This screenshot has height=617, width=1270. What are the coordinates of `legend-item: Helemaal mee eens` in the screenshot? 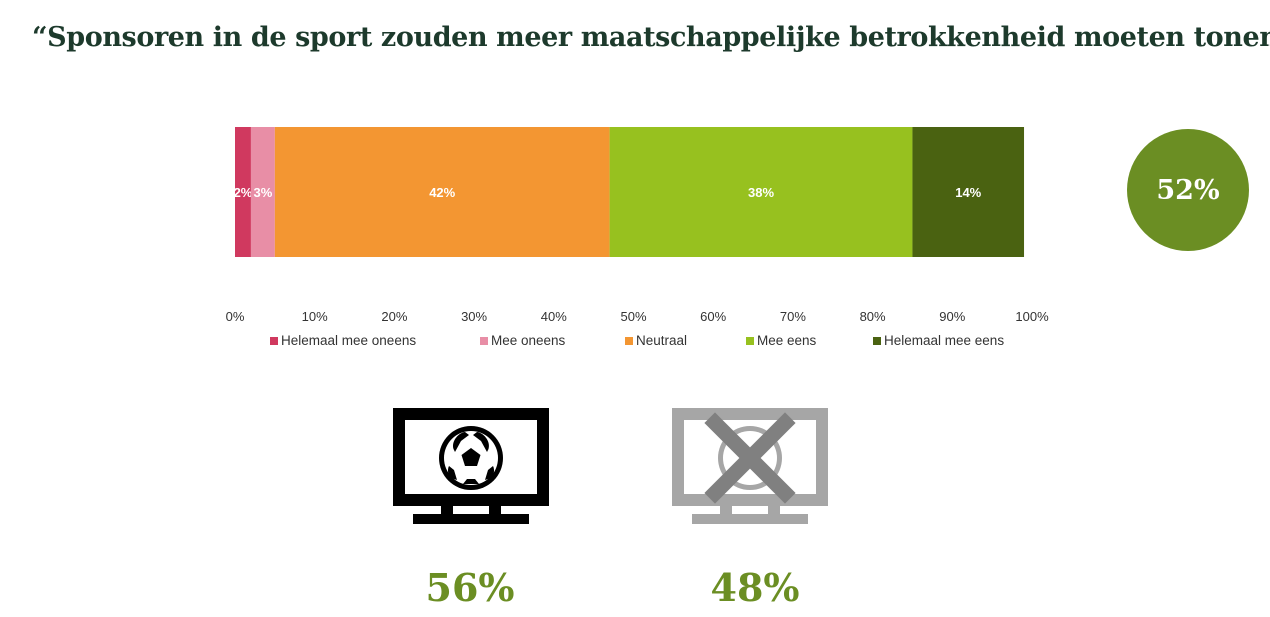 It's located at (938, 340).